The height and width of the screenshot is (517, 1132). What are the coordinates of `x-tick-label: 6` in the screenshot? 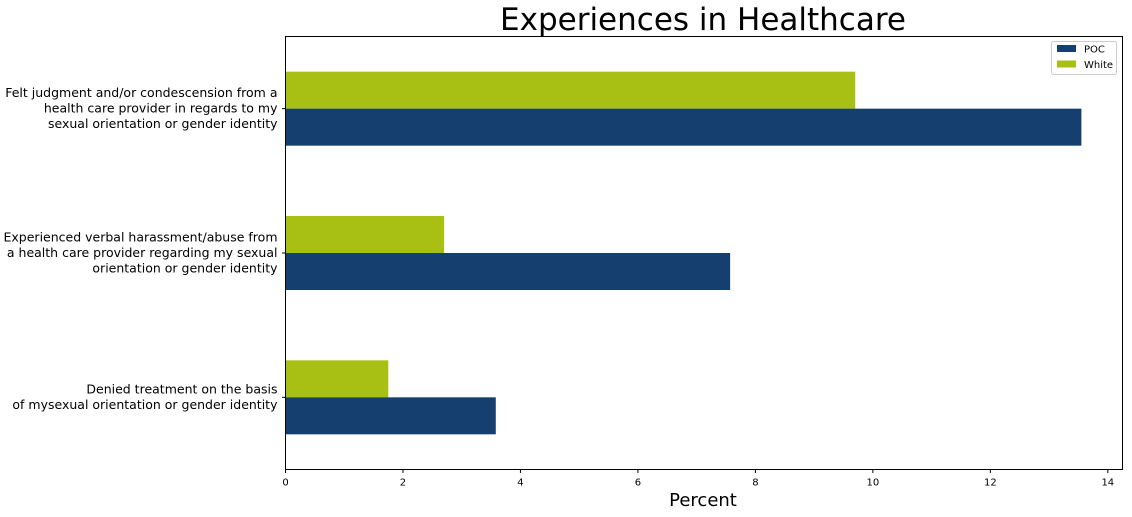 It's located at (638, 483).